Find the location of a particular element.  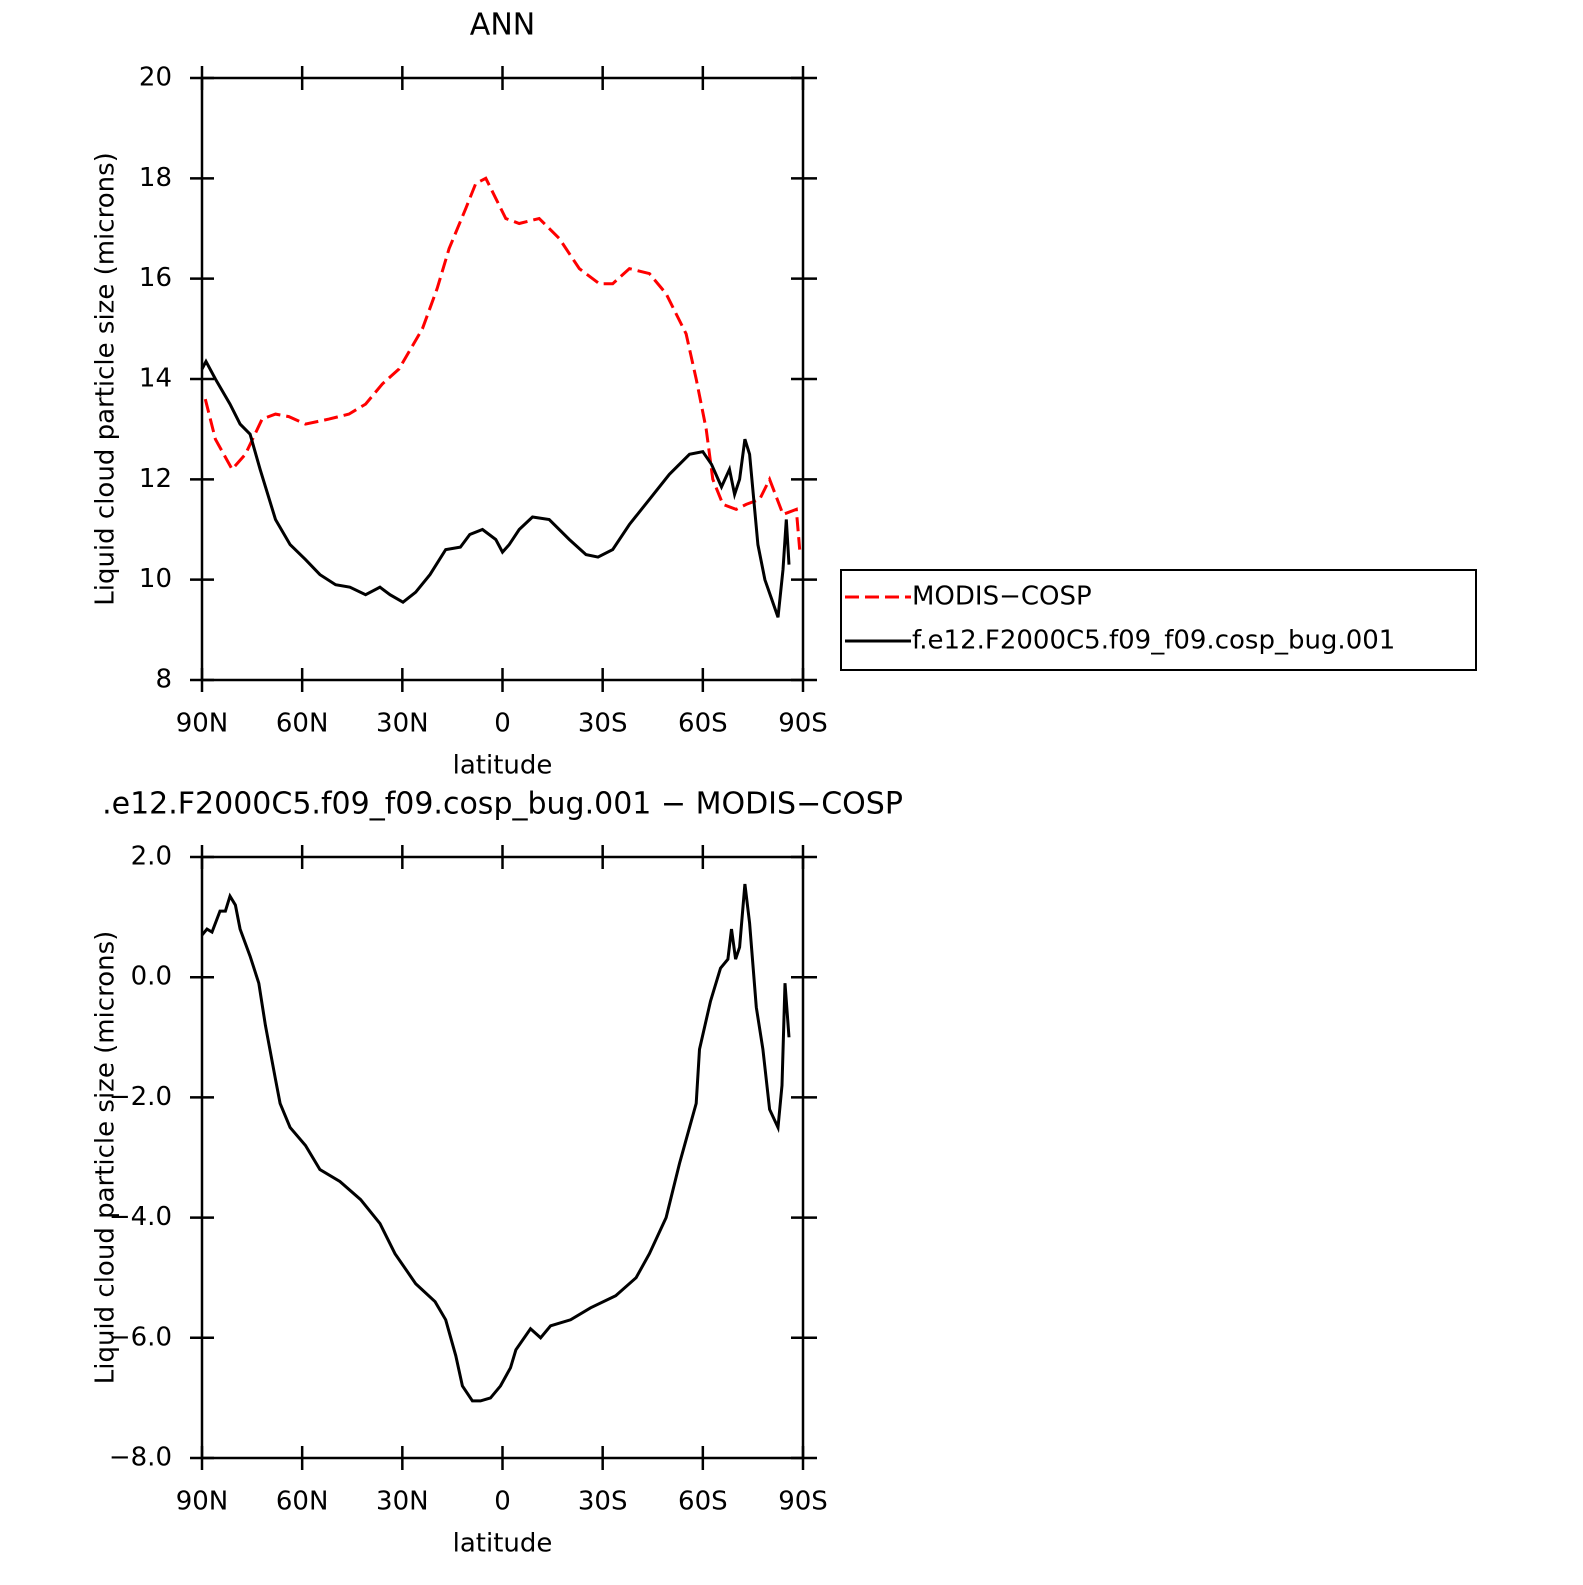

legend-label: f.e12.F2000C5.f09_f09.cosp_bug.001 is located at coordinates (1153, 641).